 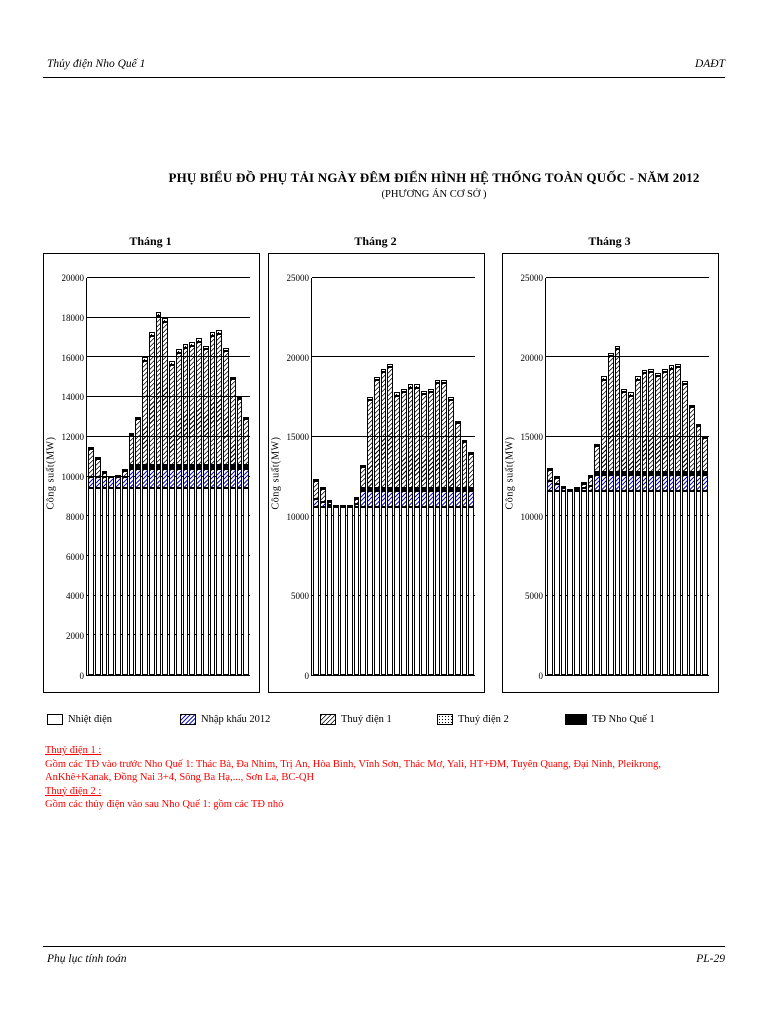 I want to click on legend-label: Nhập khẩu 2012, so click(x=236, y=719).